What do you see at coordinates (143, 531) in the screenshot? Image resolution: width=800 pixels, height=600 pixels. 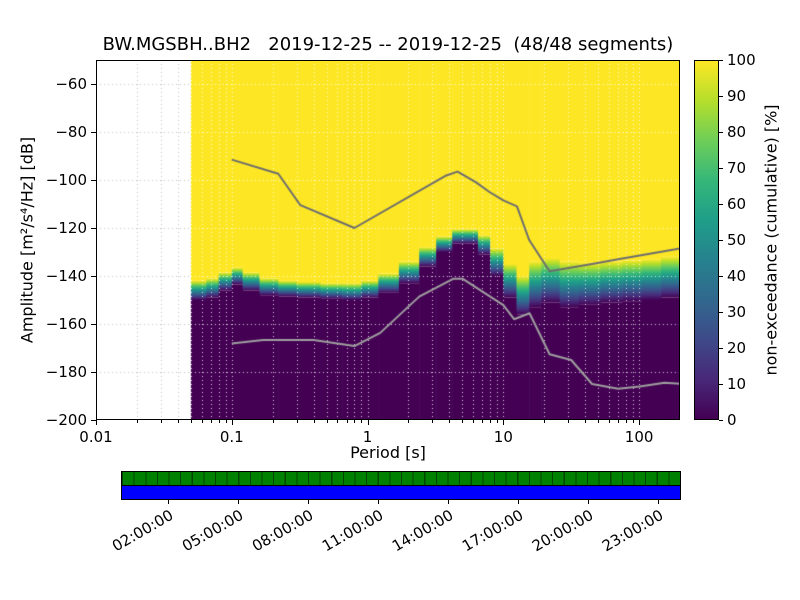 I see `time-tick-label: 02:00:00` at bounding box center [143, 531].